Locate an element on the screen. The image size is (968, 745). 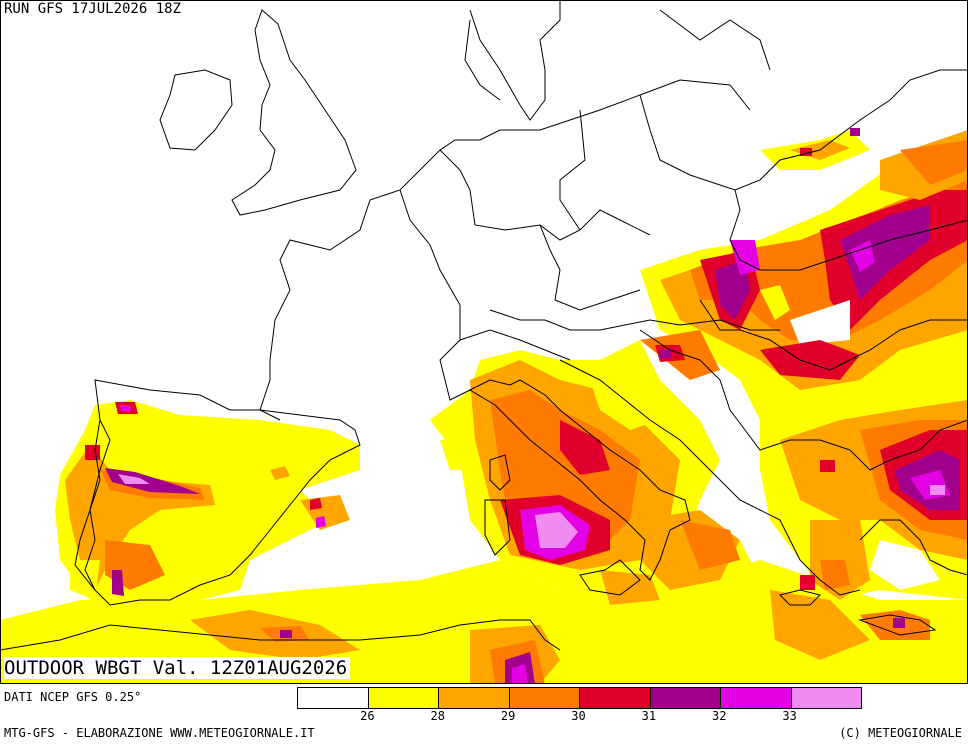
legend-tick-label: 28 is located at coordinates (437, 716).